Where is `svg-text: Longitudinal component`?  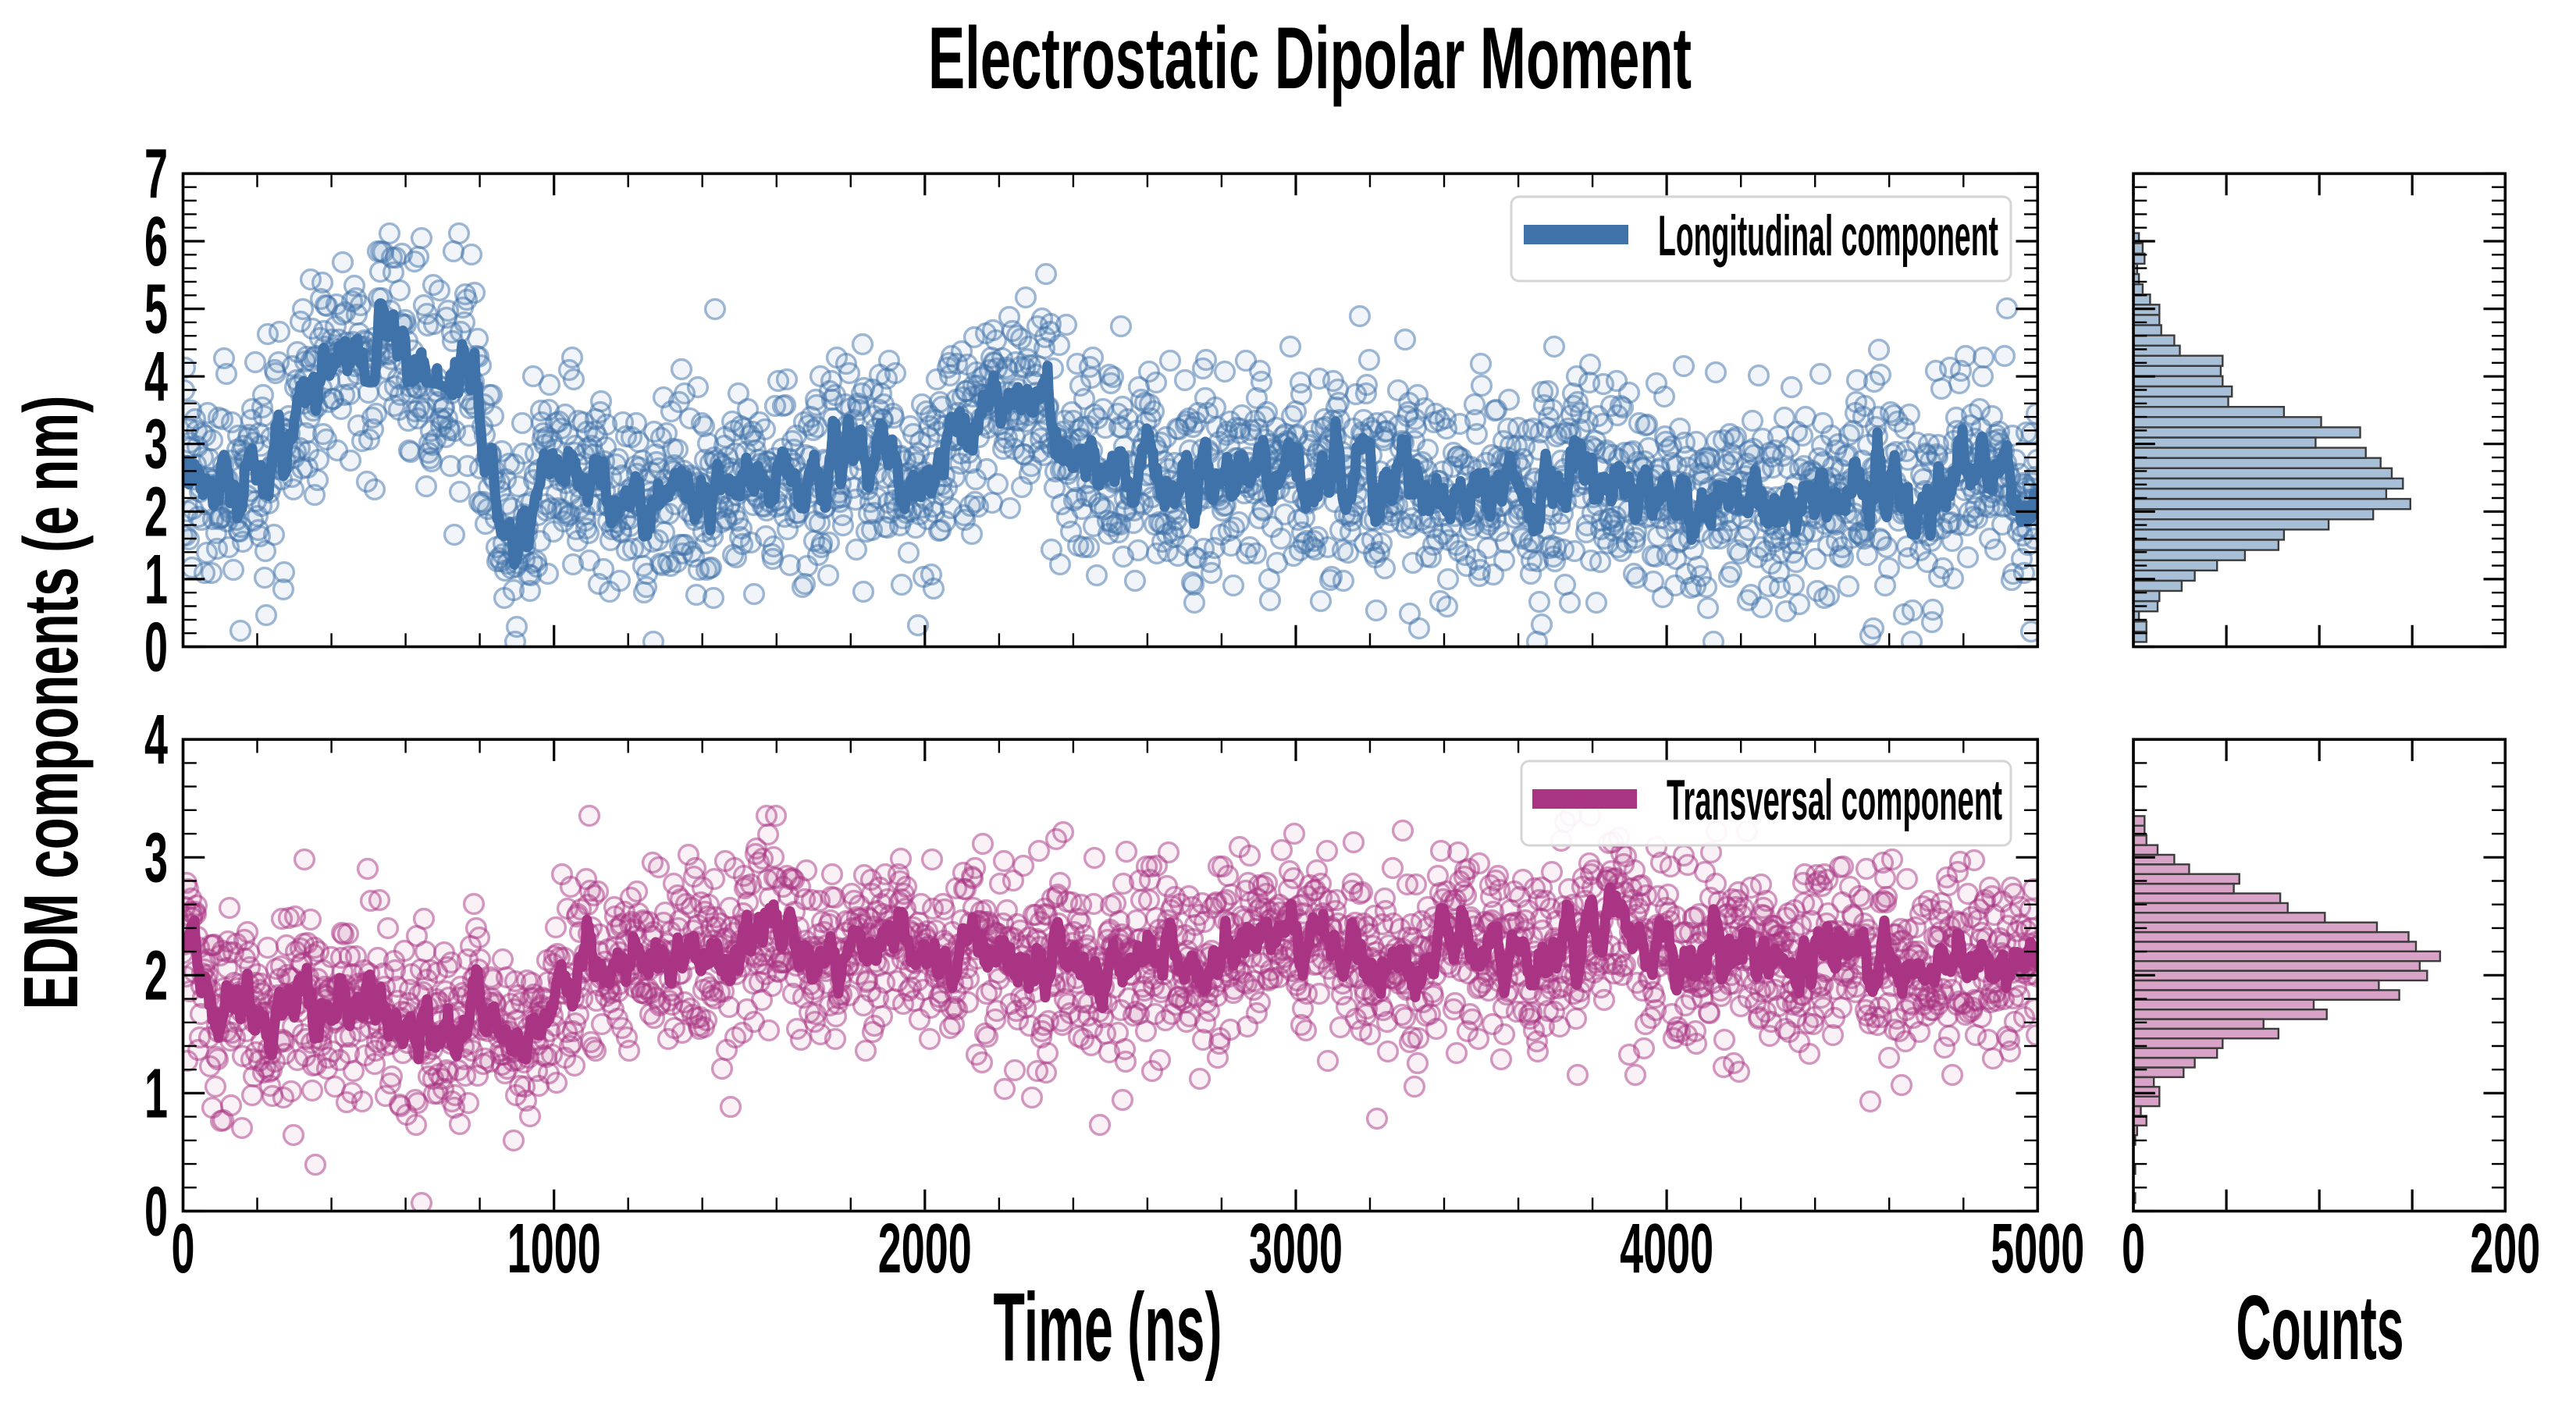
svg-text: Longitudinal component is located at coordinates (1828, 237).